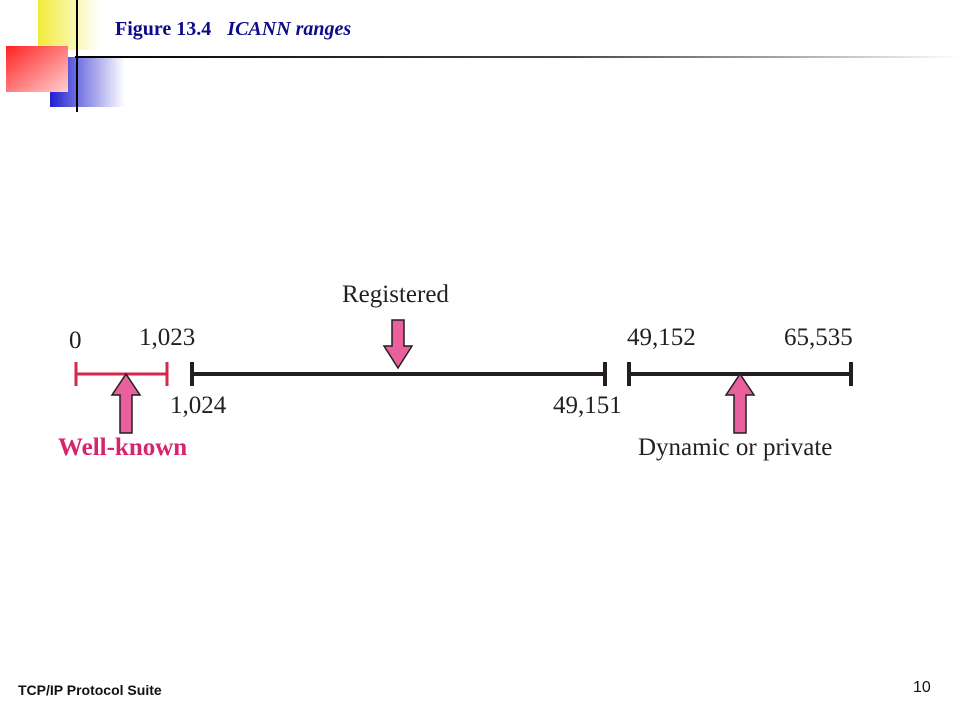 This screenshot has height=720, width=960. I want to click on dynamic-arrow-icon, so click(740, 403).